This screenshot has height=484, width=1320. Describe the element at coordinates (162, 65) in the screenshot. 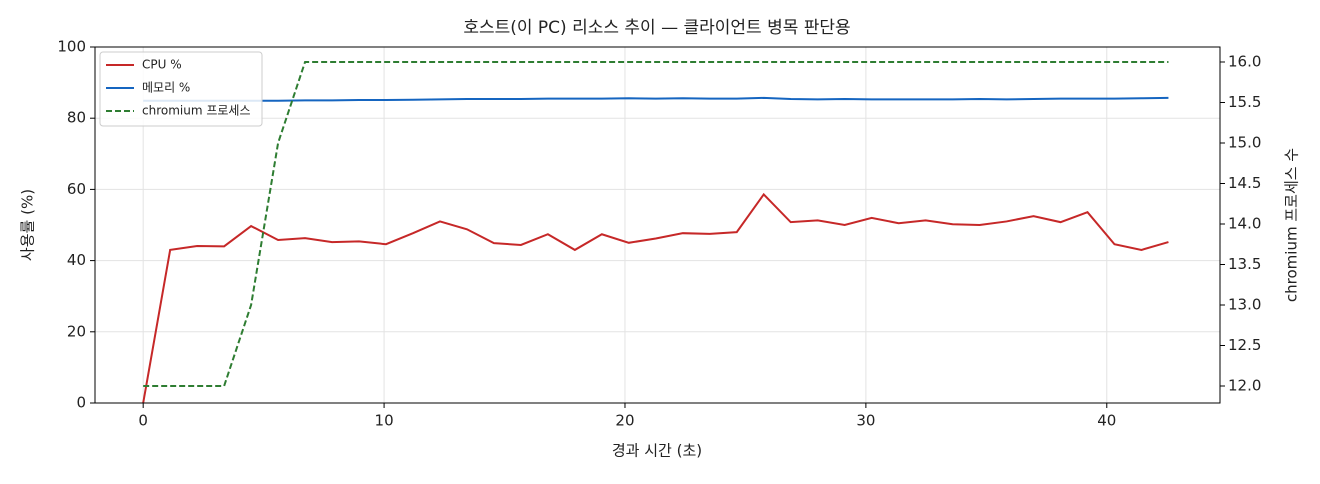

I see `legend-label: CPU %` at that location.